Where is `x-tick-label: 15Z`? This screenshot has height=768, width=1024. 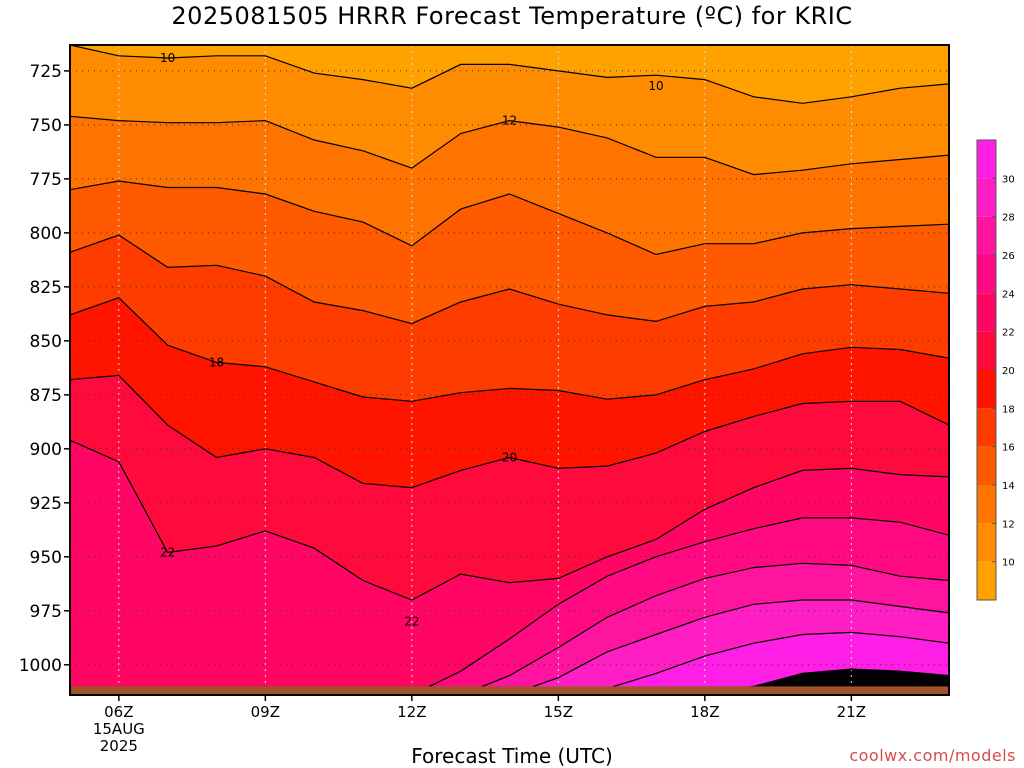 x-tick-label: 15Z is located at coordinates (558, 712).